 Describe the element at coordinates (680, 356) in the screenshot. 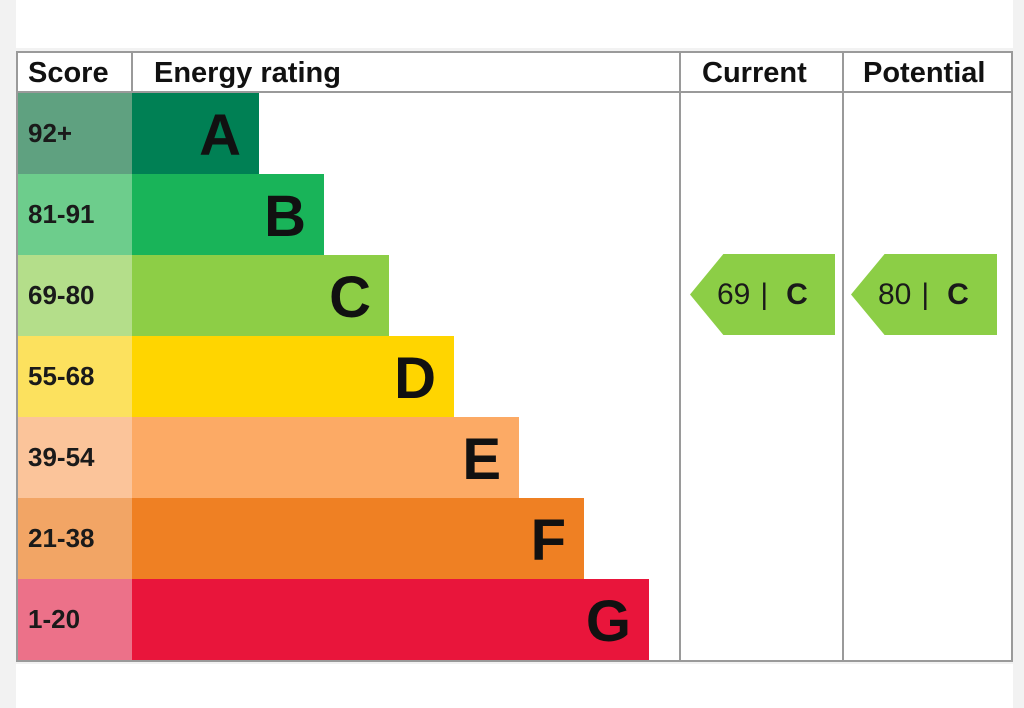

I see `current-column-divider` at that location.